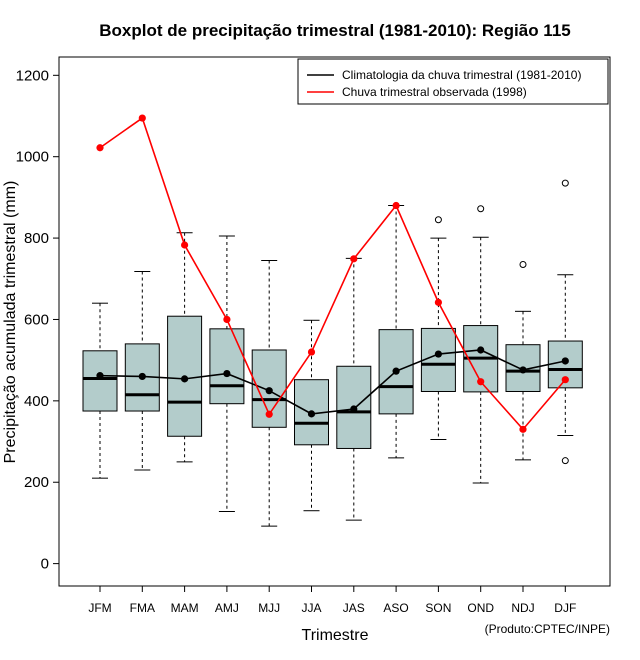 Image resolution: width=640 pixels, height=660 pixels. What do you see at coordinates (142, 608) in the screenshot?
I see `x-tick-label: FMA` at bounding box center [142, 608].